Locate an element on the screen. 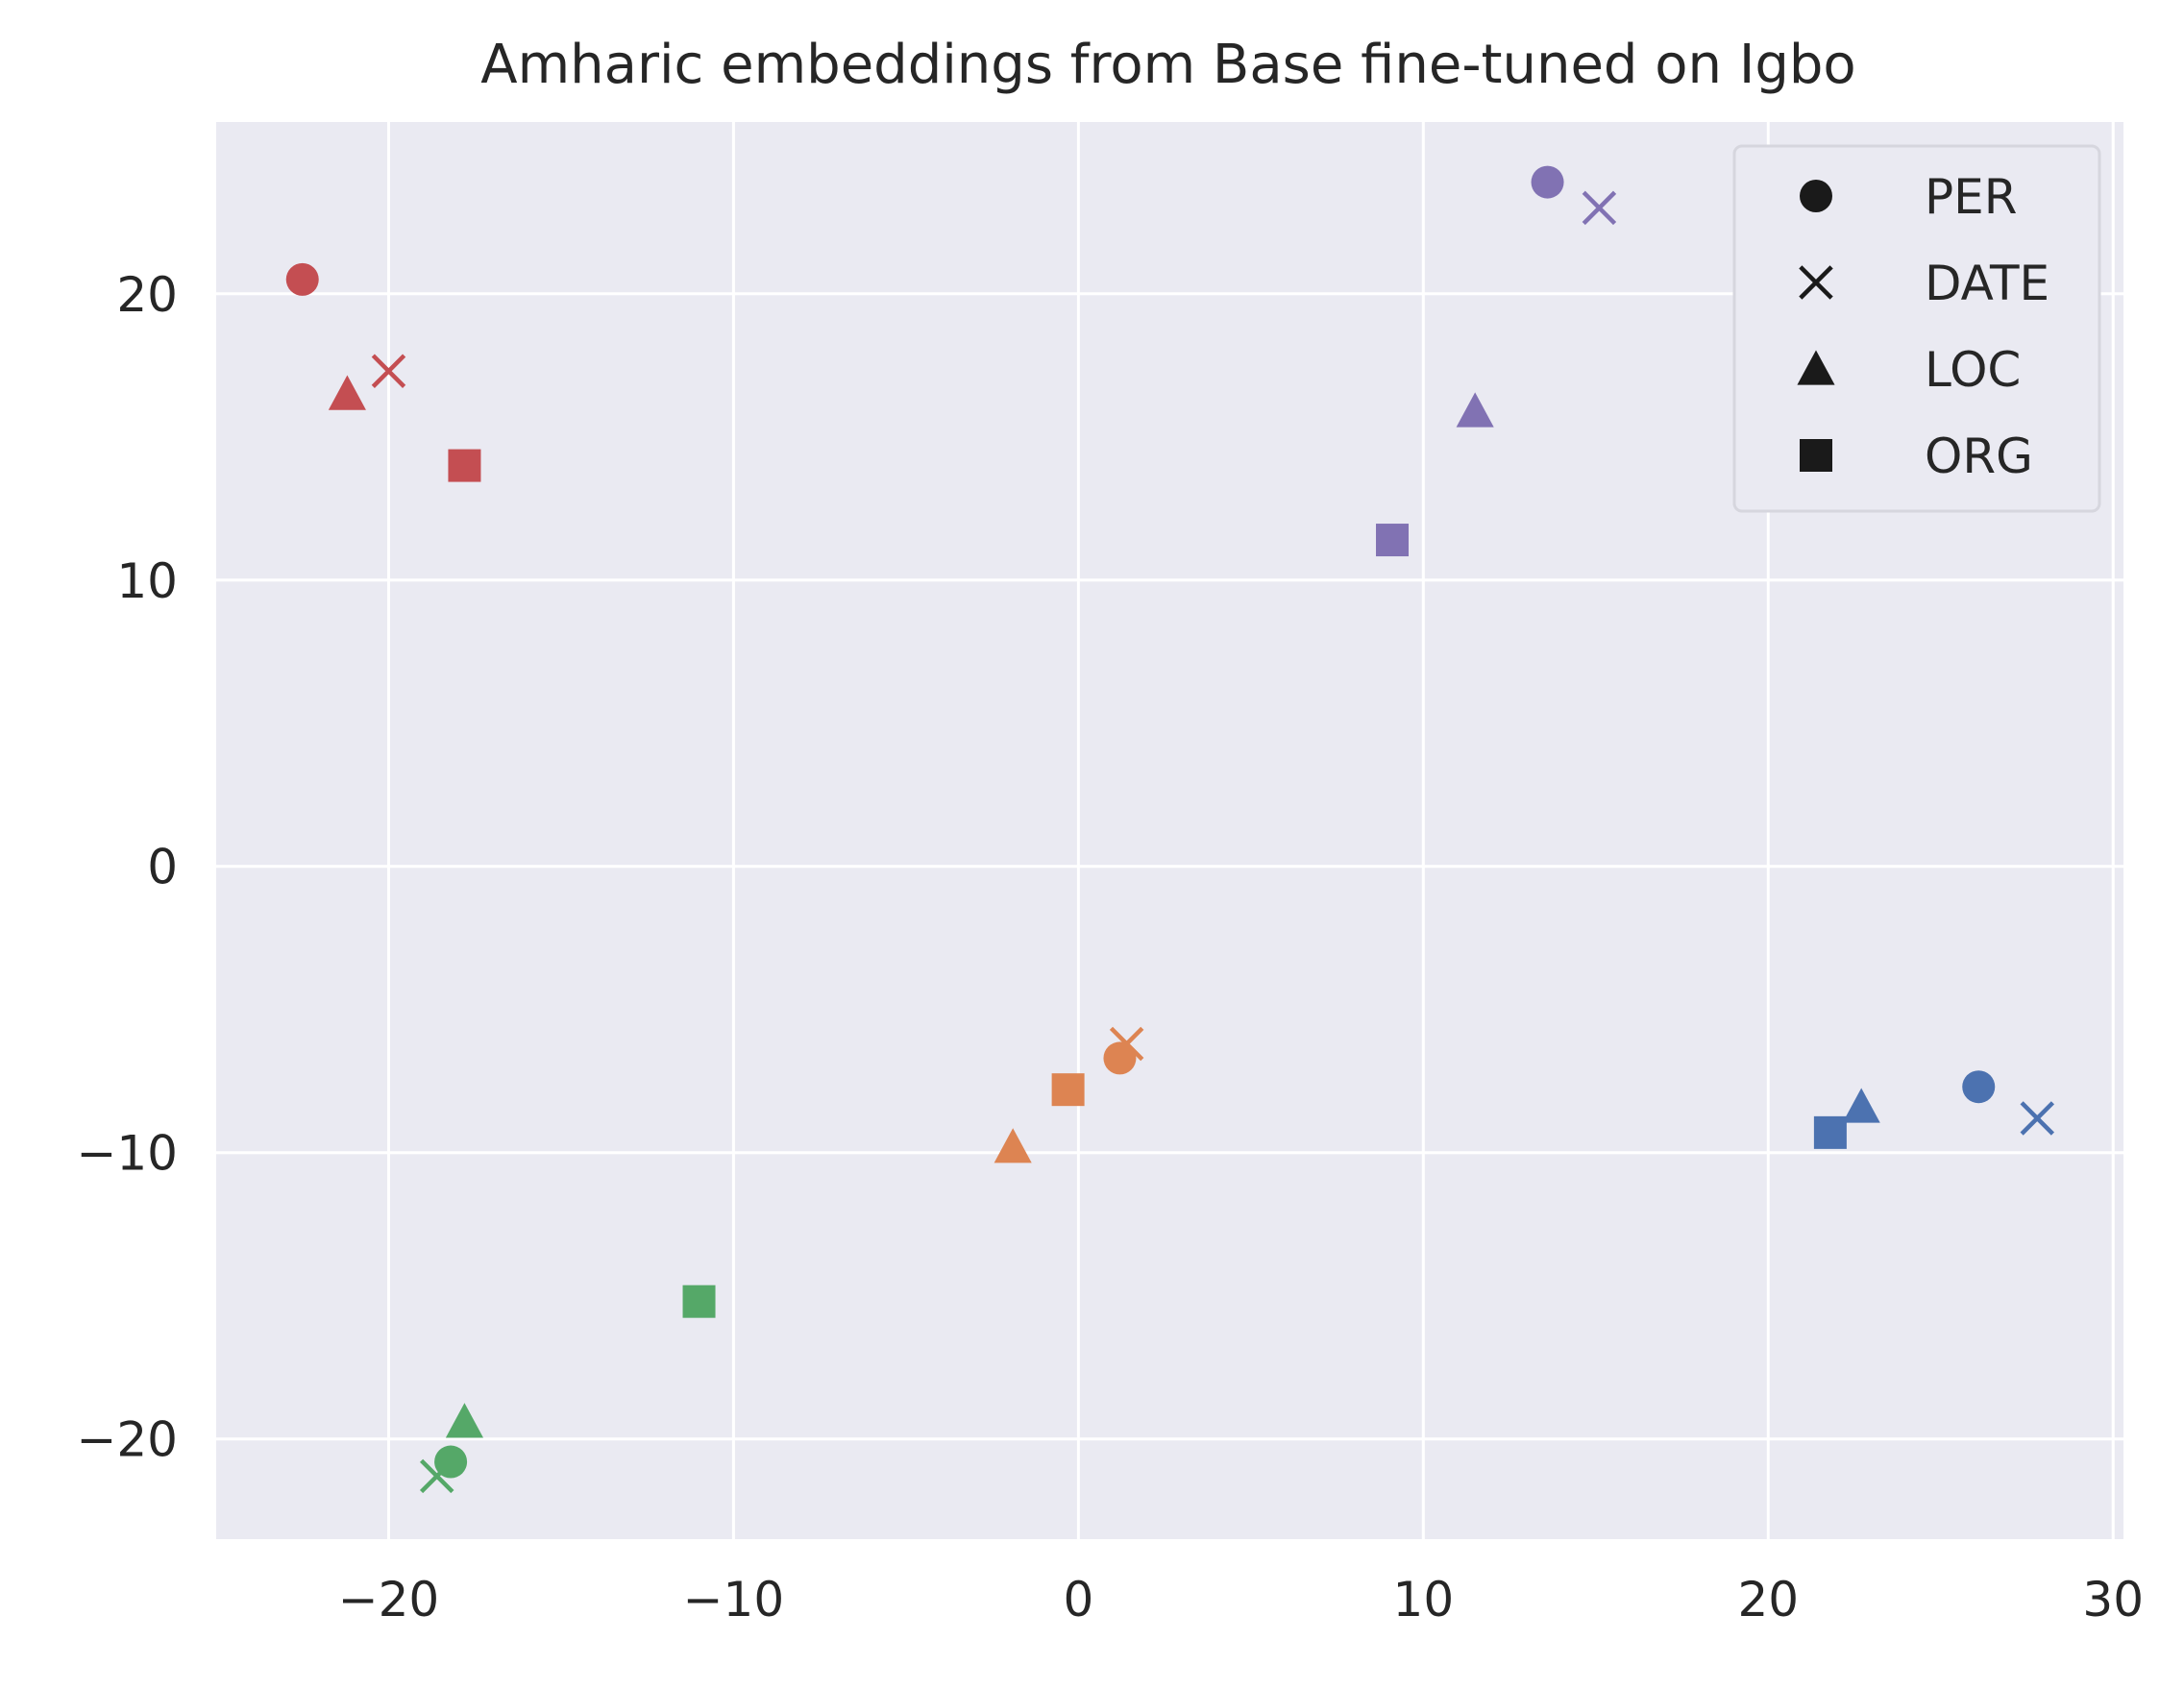 Image resolution: width=2184 pixels, height=1689 pixels. legend-label: DATE is located at coordinates (1987, 283).